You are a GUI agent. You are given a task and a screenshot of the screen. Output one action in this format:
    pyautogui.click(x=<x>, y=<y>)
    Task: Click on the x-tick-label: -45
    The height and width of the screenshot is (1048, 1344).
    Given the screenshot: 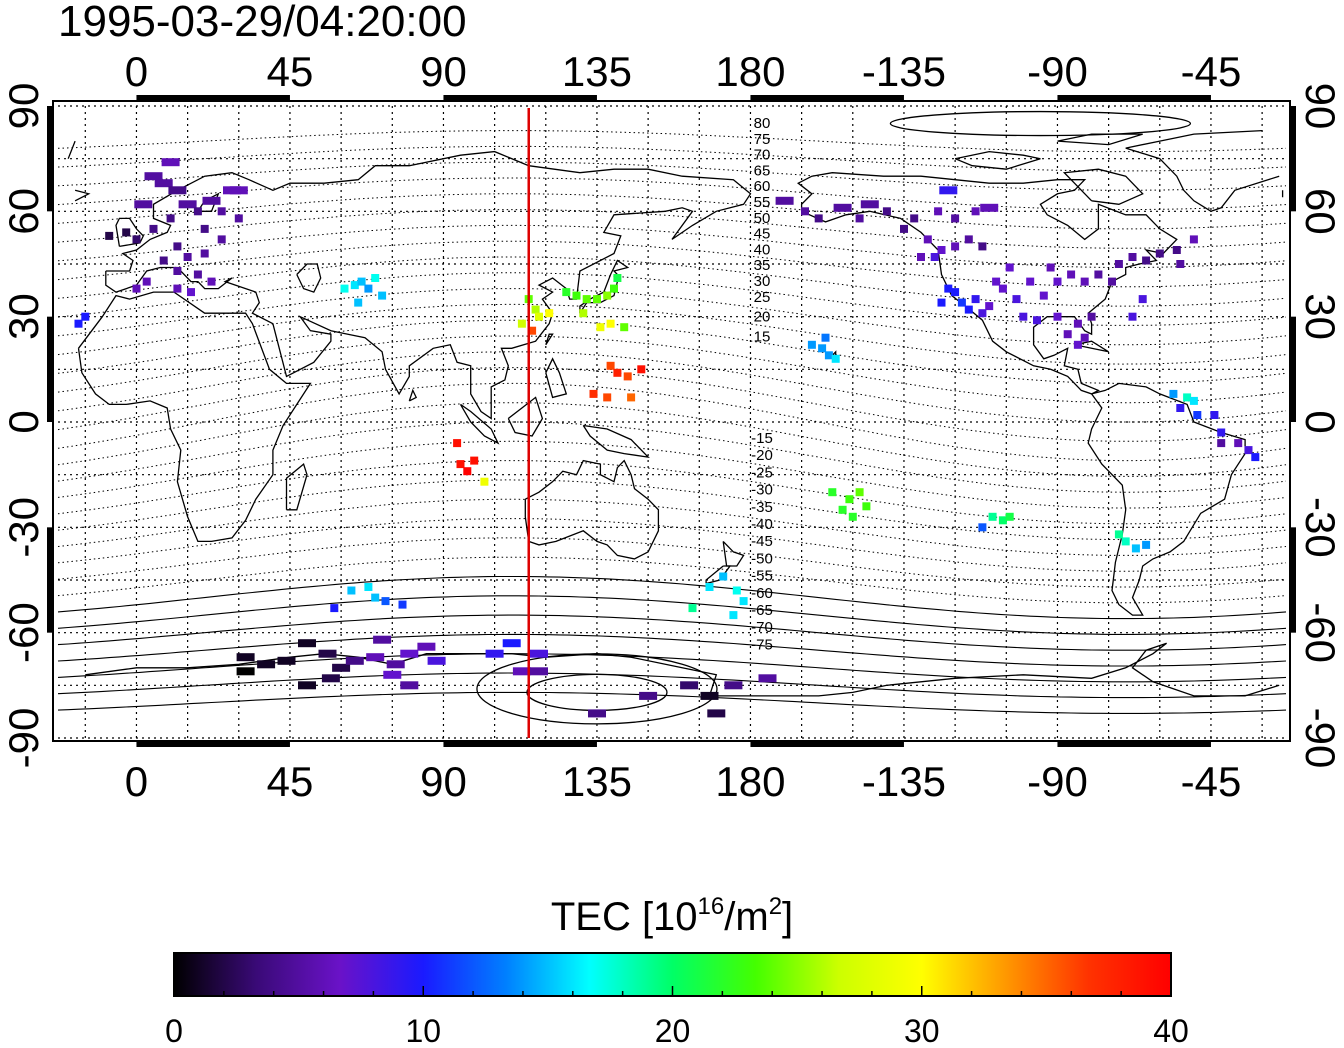 What is the action you would take?
    pyautogui.click(x=1211, y=781)
    